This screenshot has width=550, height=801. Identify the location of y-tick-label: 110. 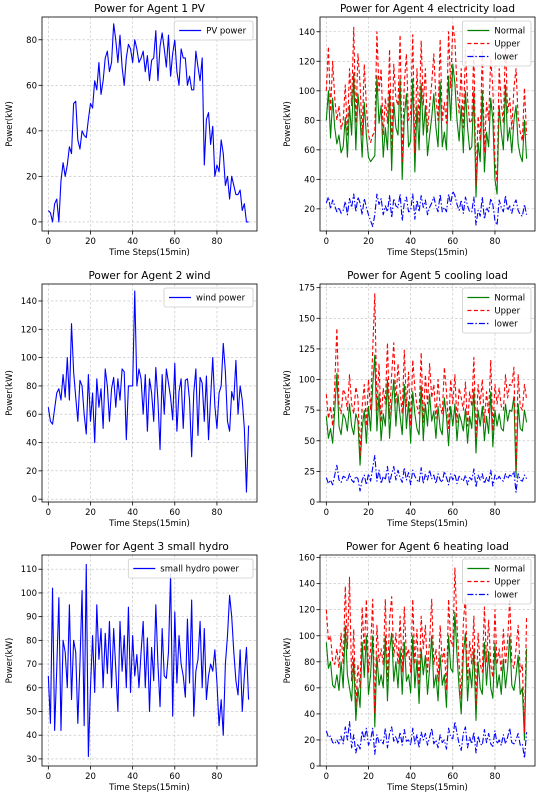
(29, 570).